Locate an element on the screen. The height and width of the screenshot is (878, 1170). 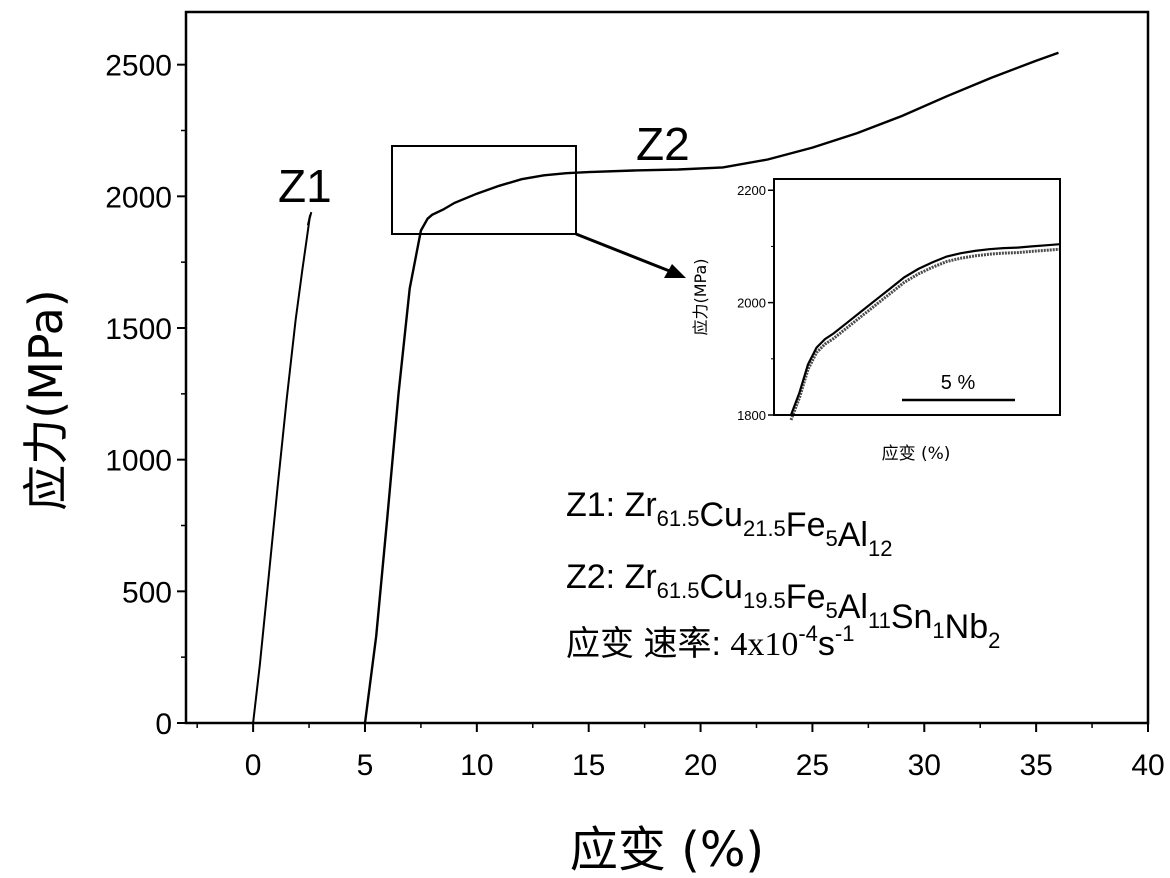
legend-z1-element: Al is located at coordinates (853, 535).